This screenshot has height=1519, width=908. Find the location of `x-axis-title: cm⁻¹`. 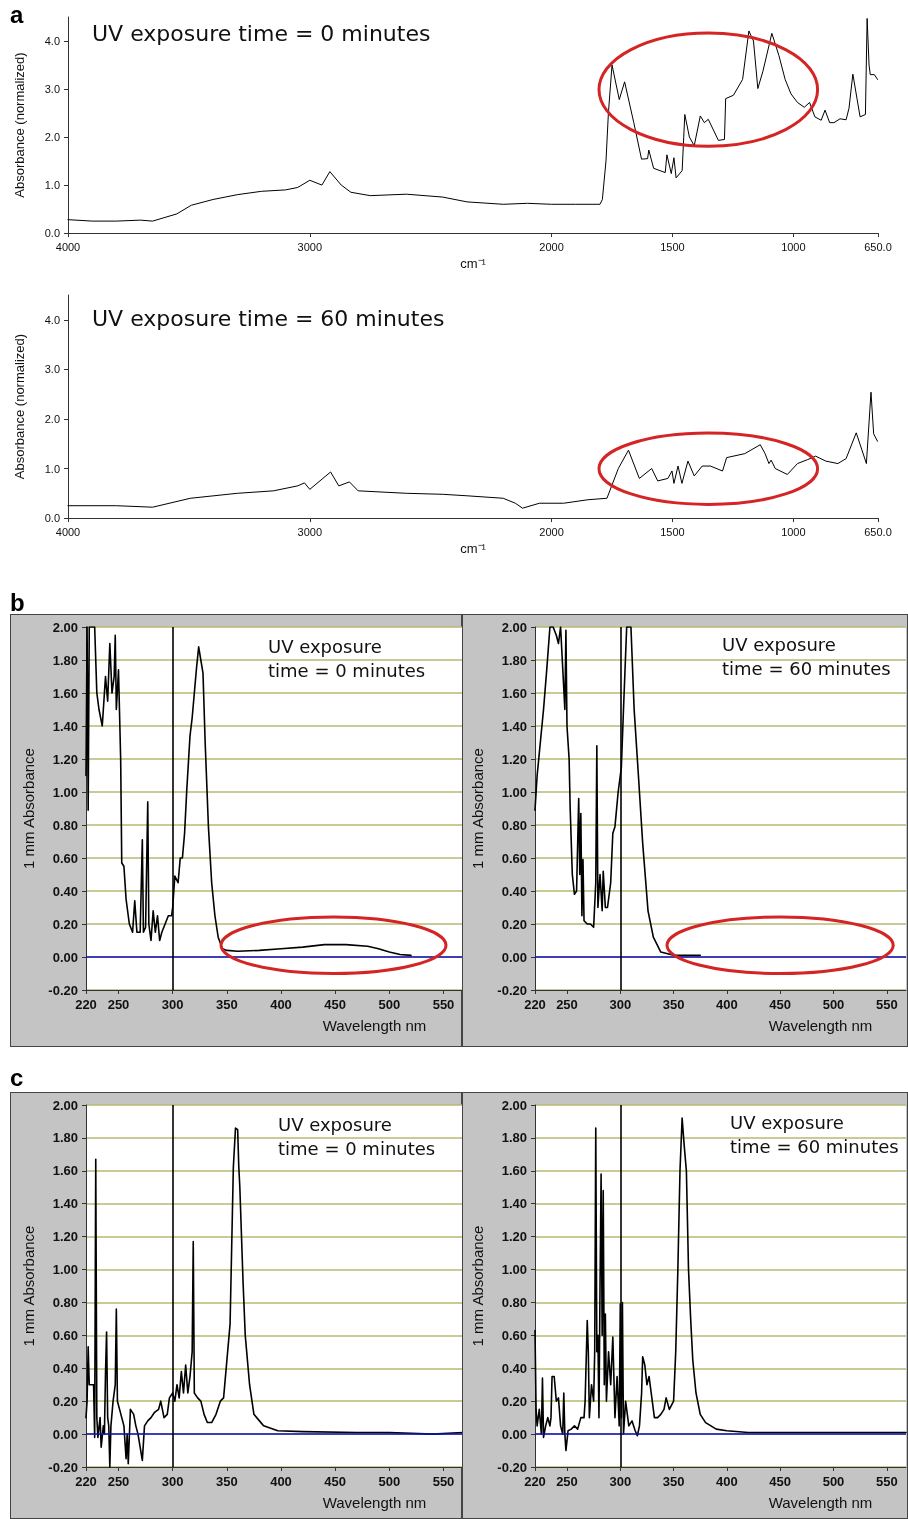

x-axis-title: cm⁻¹ is located at coordinates (473, 263).